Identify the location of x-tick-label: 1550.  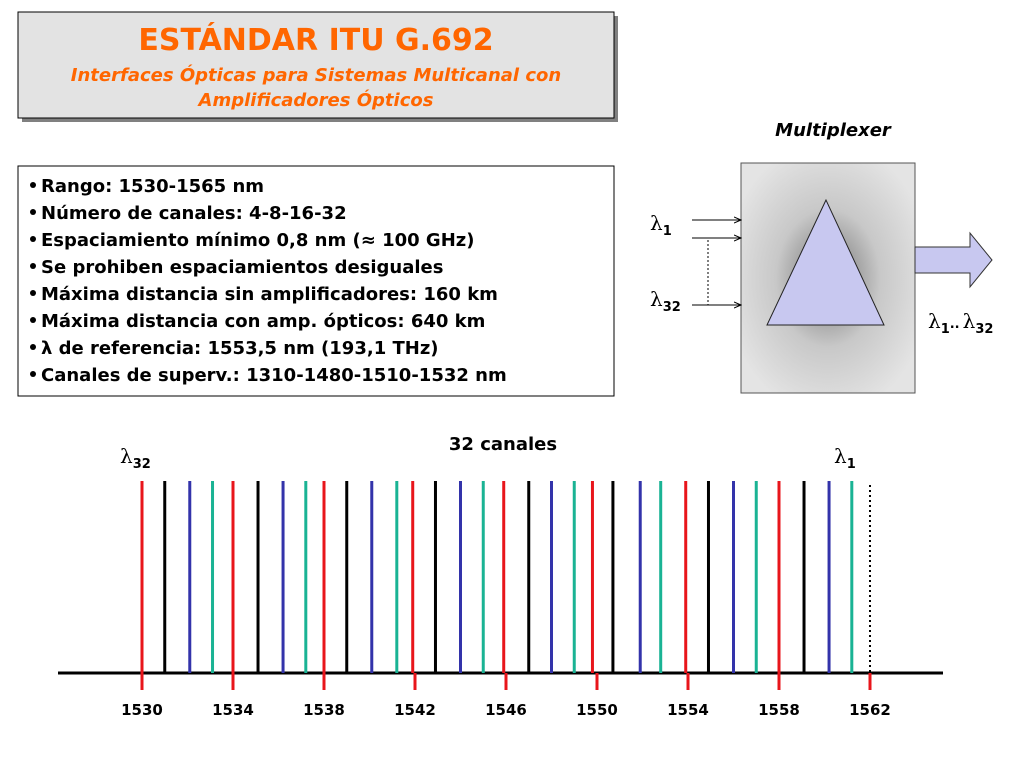
(597, 710).